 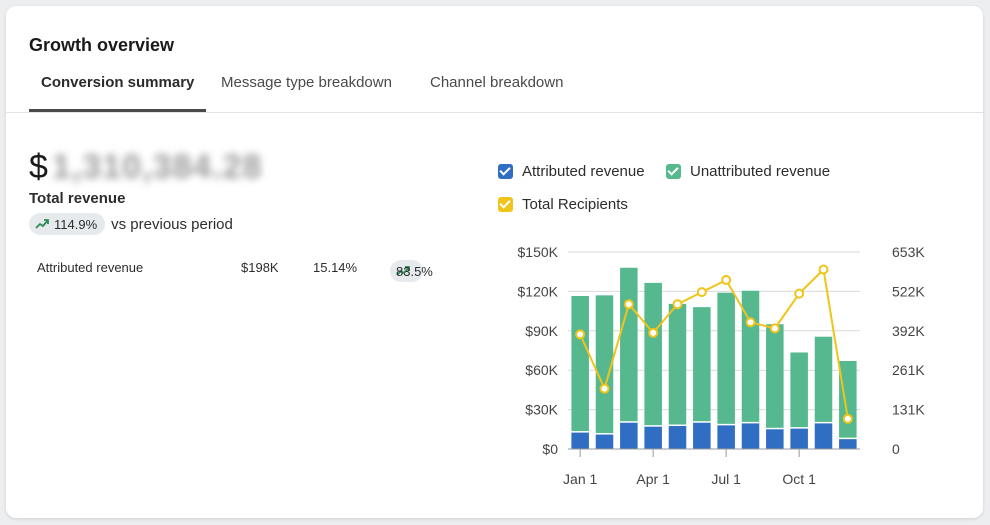 I want to click on y-tick-label-left: $0, so click(x=550, y=449).